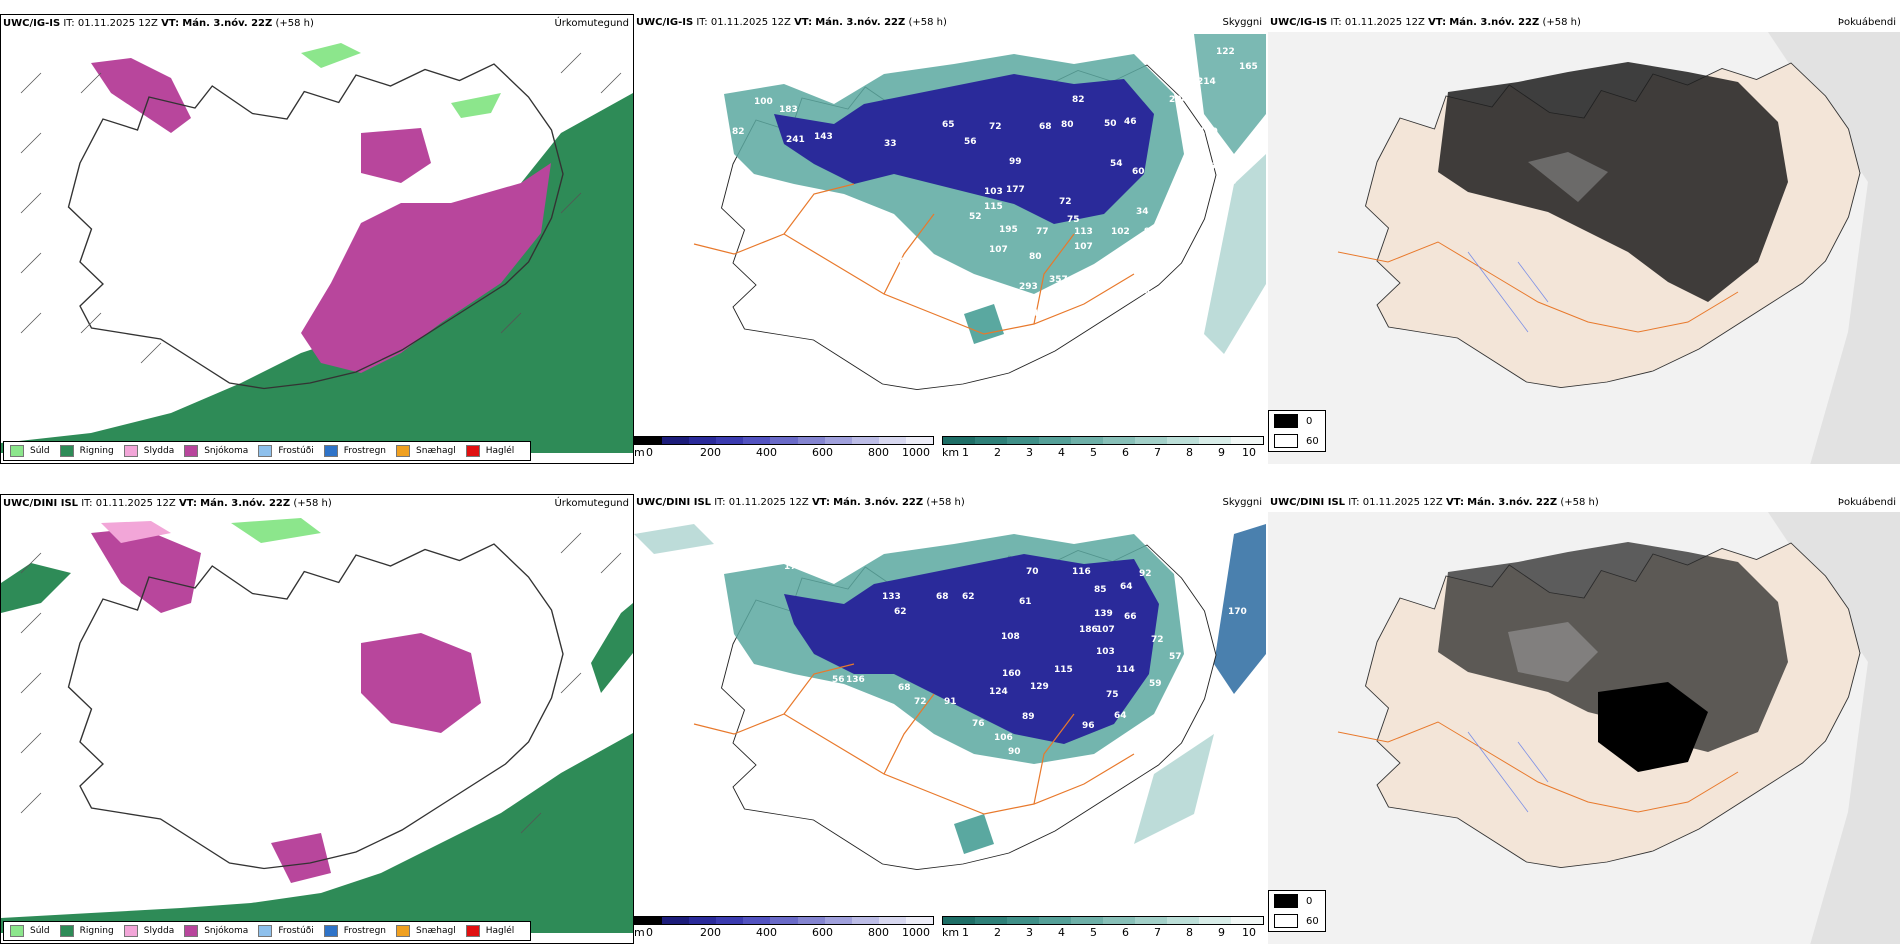  Describe the element at coordinates (1083, 232) in the screenshot. I see `svg-text: 113` at that location.